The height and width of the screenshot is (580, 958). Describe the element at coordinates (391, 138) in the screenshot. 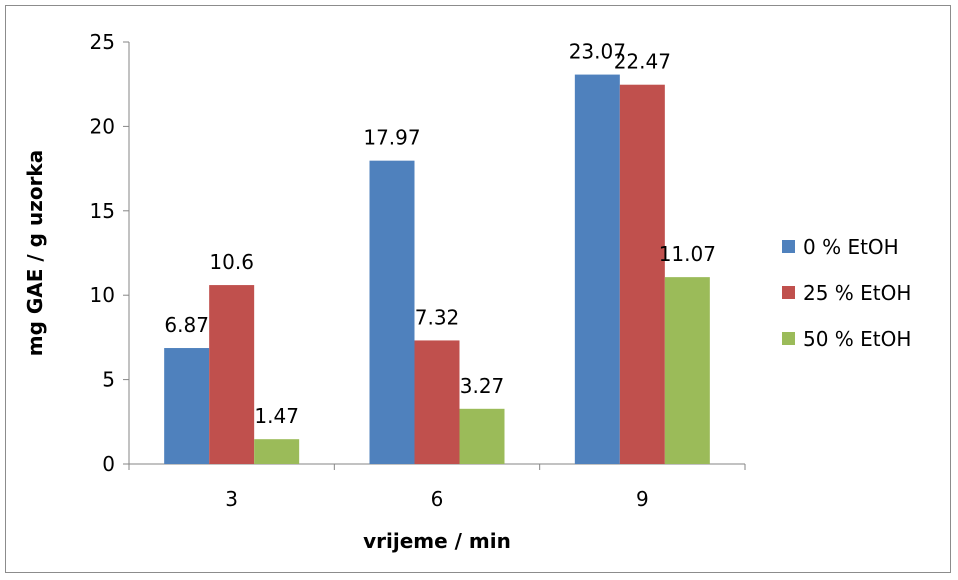

I see `data-label: 17.97` at that location.